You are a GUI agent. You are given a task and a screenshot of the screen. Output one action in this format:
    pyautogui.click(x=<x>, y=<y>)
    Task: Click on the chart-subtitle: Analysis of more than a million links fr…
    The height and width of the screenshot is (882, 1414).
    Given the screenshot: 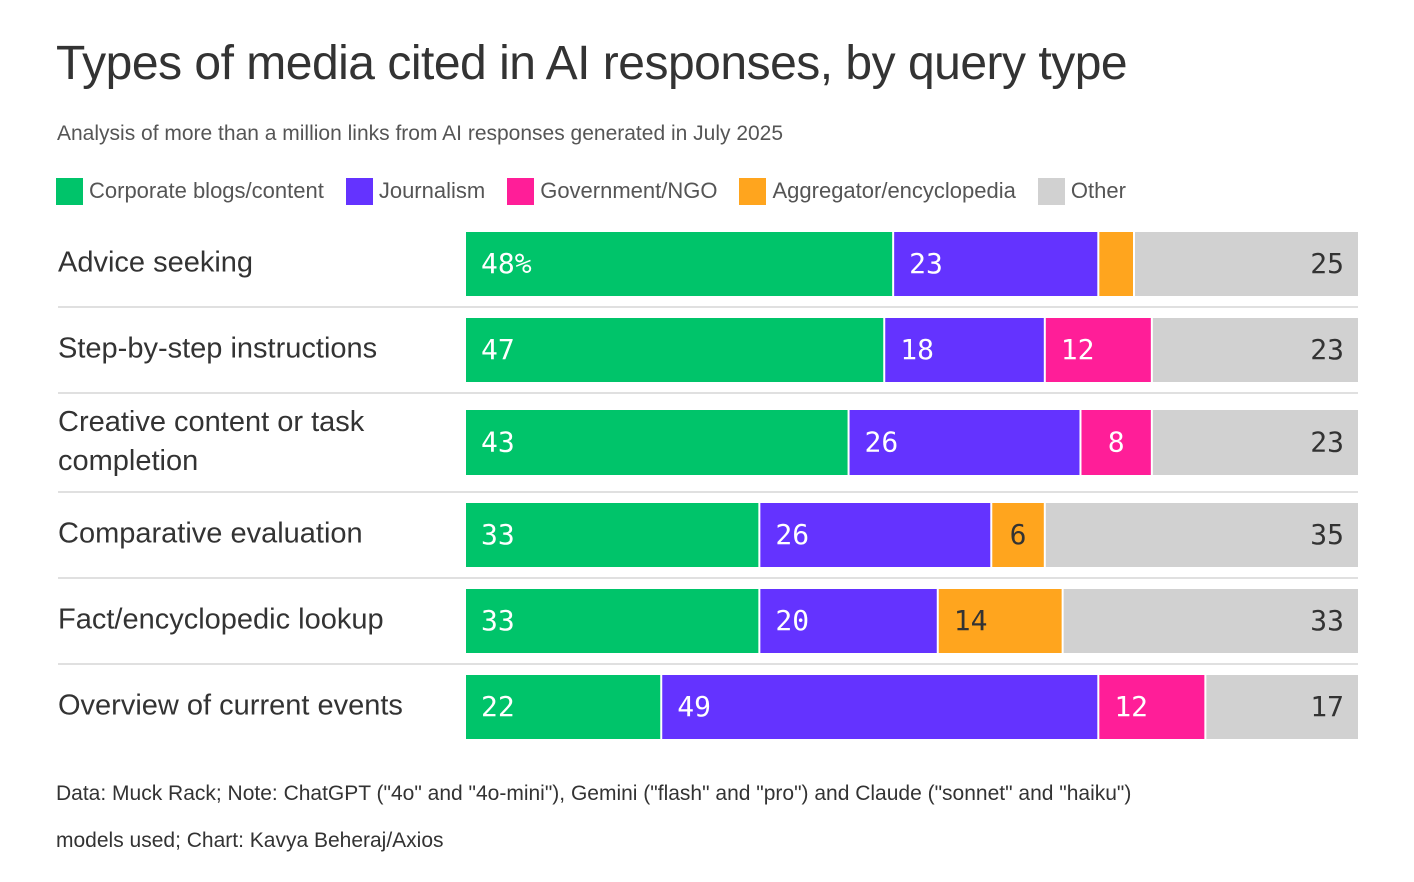 What is the action you would take?
    pyautogui.click(x=420, y=133)
    